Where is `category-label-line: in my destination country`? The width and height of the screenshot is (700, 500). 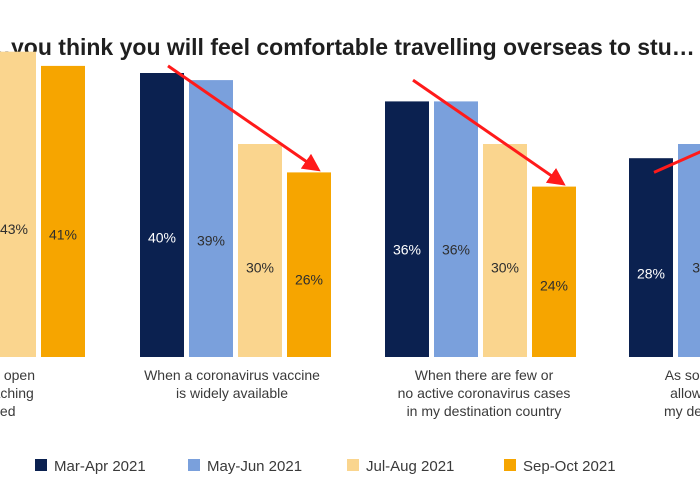
category-label-line: in my destination country is located at coordinates (484, 411).